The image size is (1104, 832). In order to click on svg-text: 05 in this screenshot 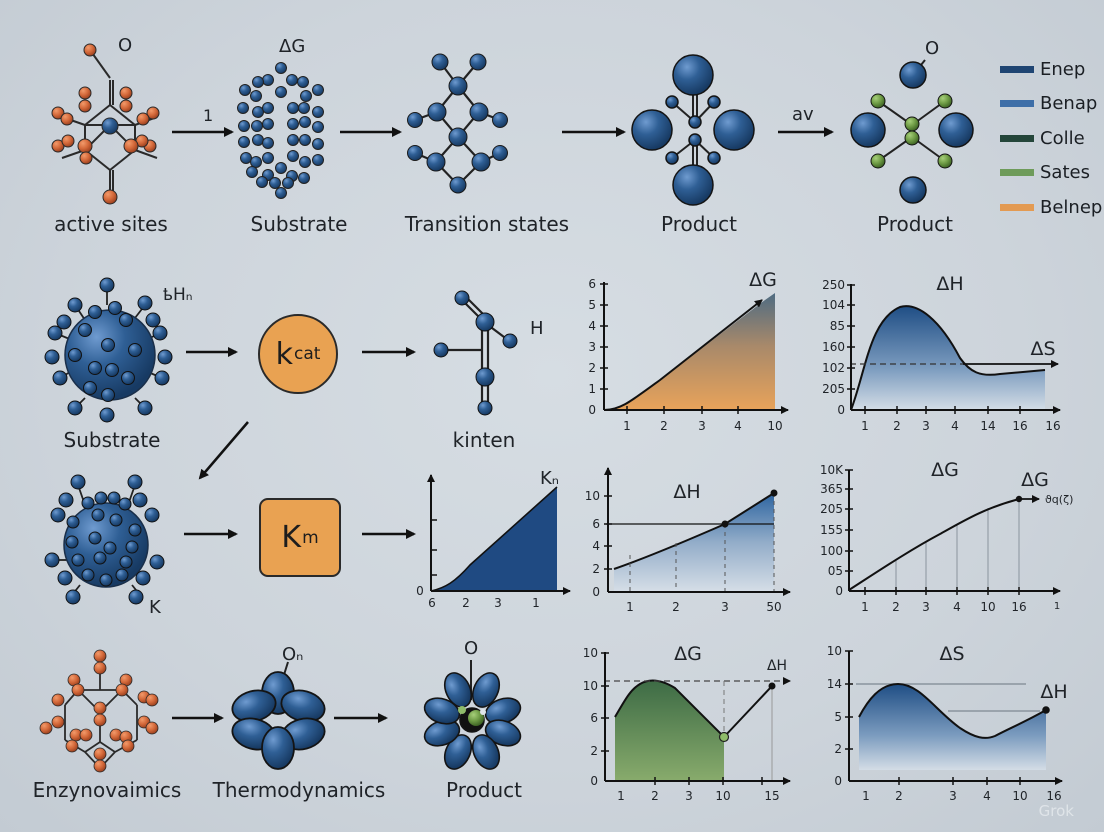, I will do `click(835, 571)`.